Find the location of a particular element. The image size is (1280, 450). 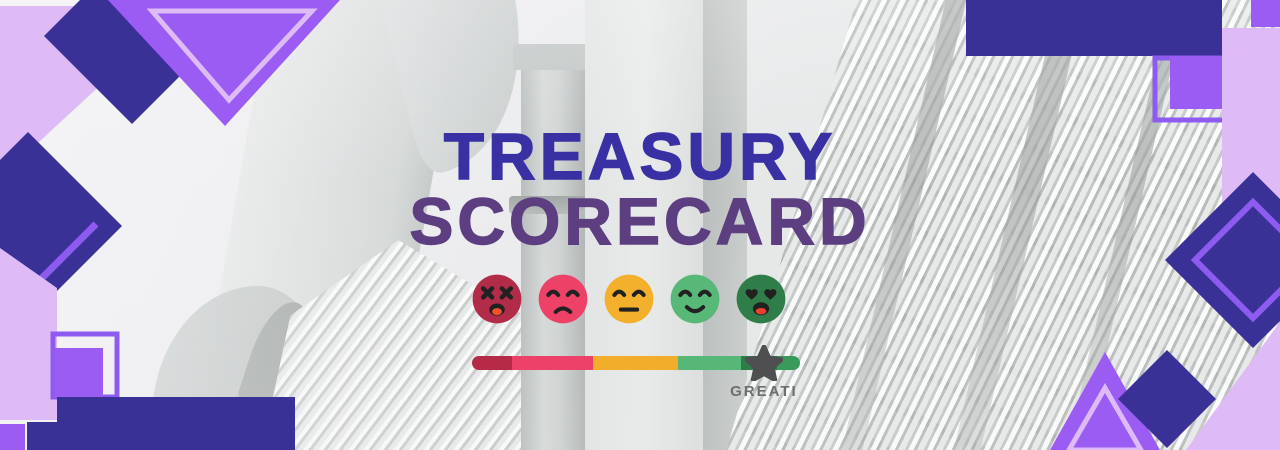

title-line-2: SCORECARD is located at coordinates (640, 221).